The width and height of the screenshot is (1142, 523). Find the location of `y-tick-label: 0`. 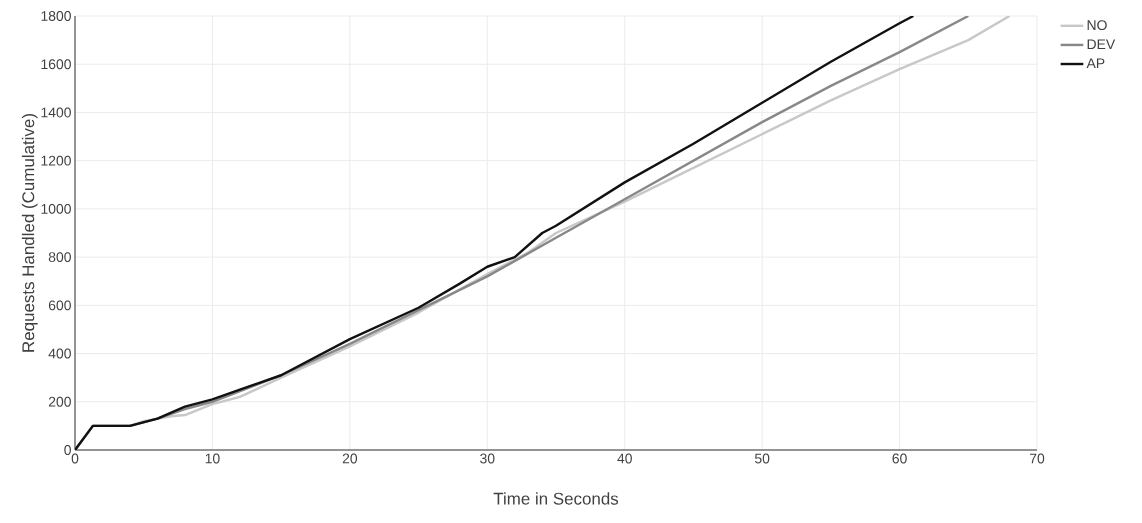

y-tick-label: 0 is located at coordinates (67, 450).